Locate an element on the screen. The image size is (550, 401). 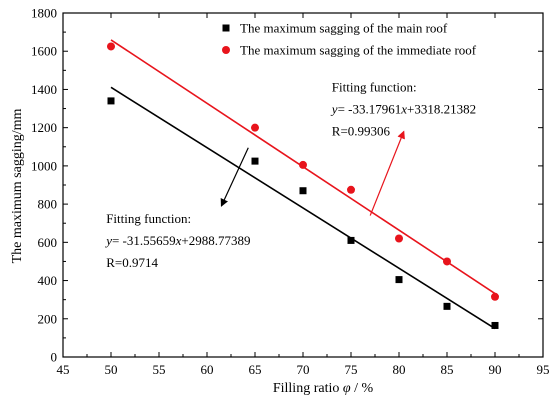
x-tick-label: 60 is located at coordinates (207, 369).